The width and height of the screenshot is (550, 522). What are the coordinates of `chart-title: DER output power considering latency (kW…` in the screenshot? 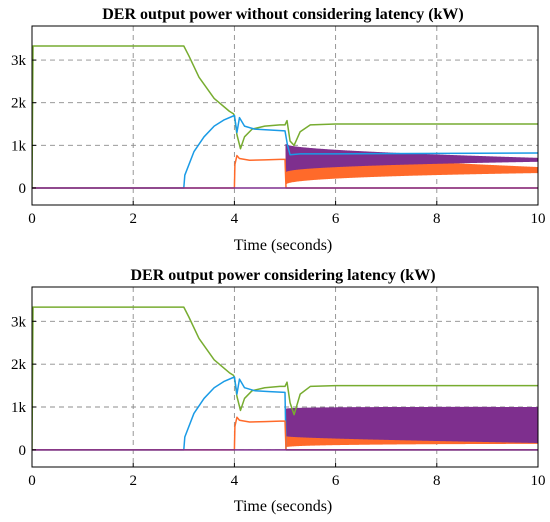 It's located at (282, 275).